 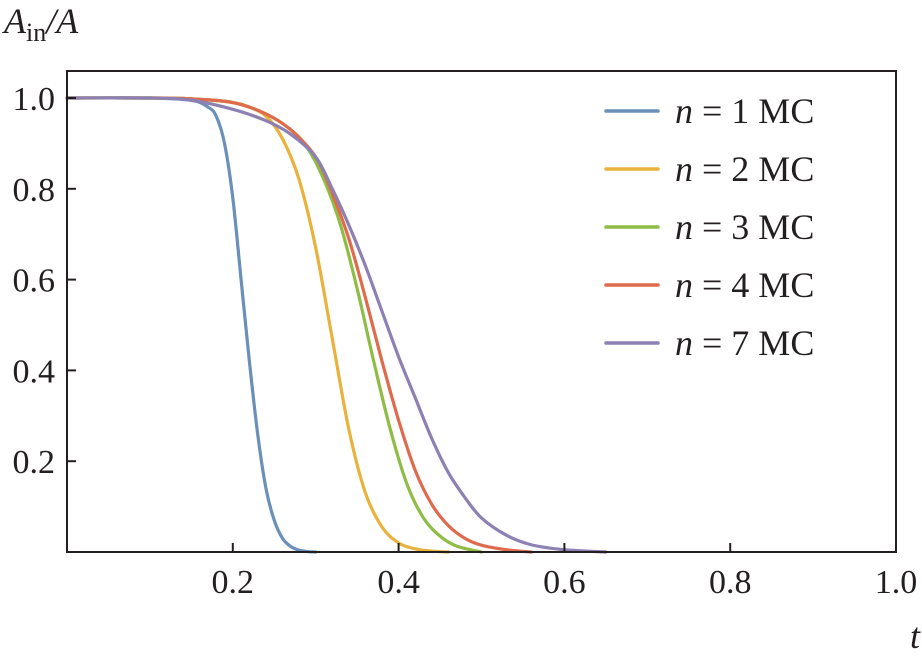 What do you see at coordinates (40, 24) in the screenshot?
I see `y-axis-label: Ain/A` at bounding box center [40, 24].